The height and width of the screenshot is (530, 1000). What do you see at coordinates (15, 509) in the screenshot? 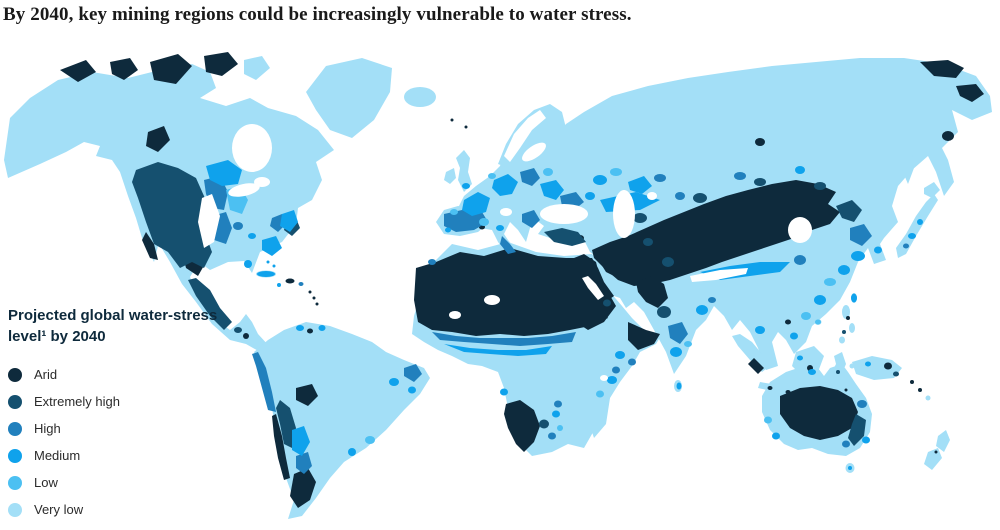
I see `legend-swatch-very-low` at bounding box center [15, 509].